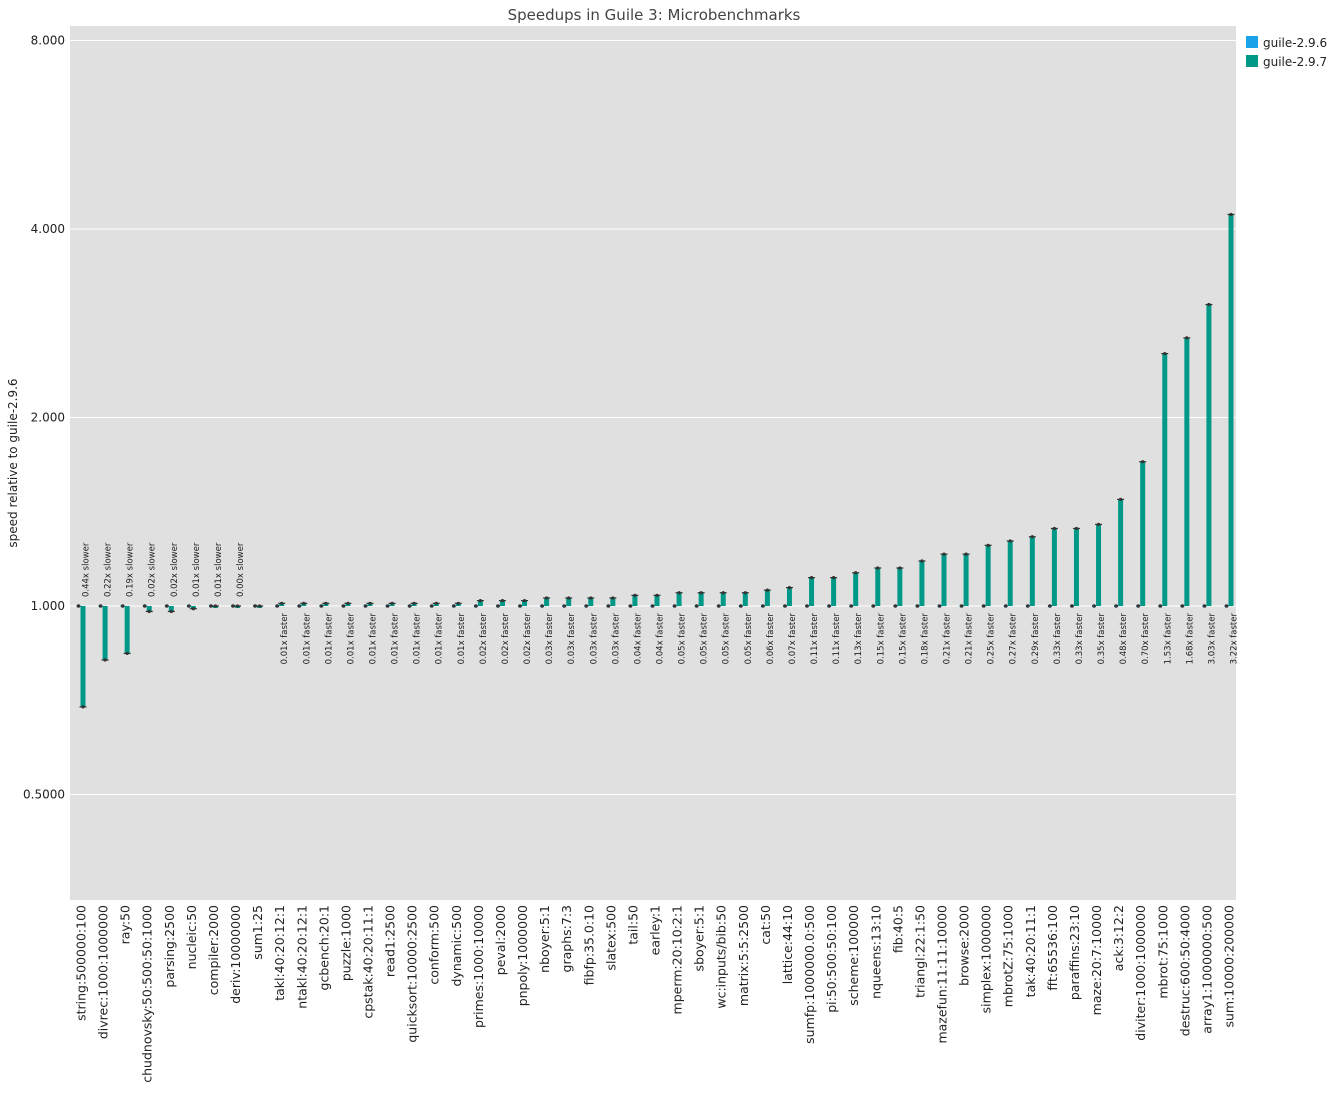  Describe the element at coordinates (705, 639) in the screenshot. I see `speedup-annotation: 0.05x faster` at that location.